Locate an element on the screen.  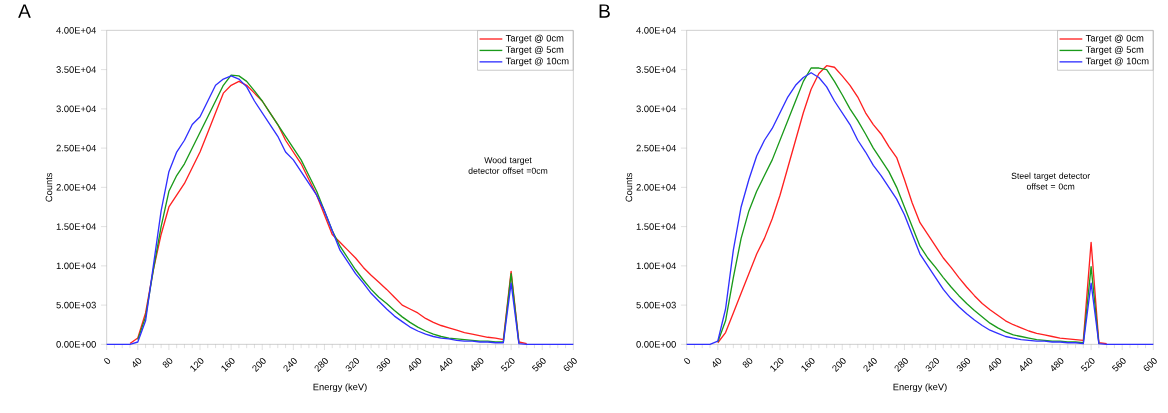
annotation: Steel target detector offset = 0cm is located at coordinates (1050, 181).